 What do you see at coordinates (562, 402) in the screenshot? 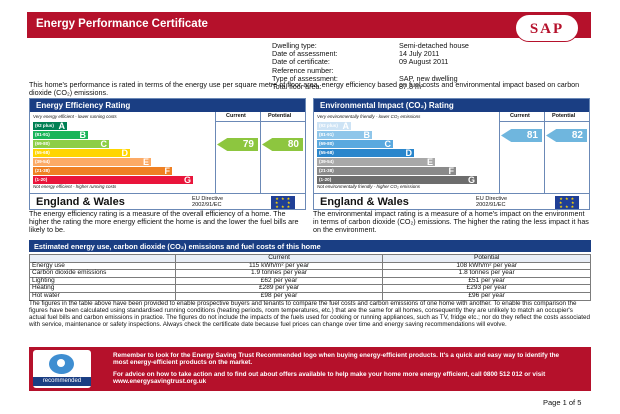
I see `page-number: Page 1 of 5` at bounding box center [562, 402].